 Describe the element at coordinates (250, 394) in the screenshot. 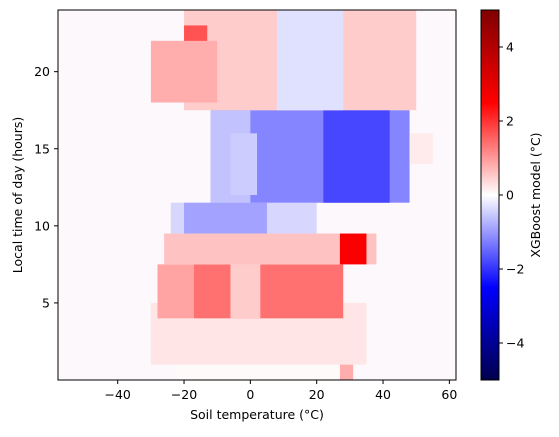

I see `x-tick-label: 0` at that location.